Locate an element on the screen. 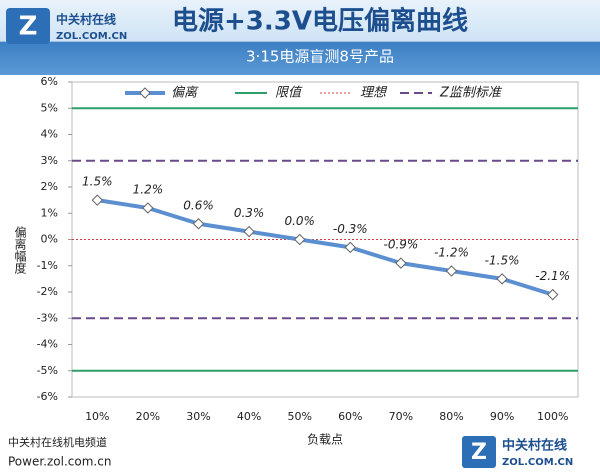 This screenshot has height=476, width=600. y-tick-label: -5% is located at coordinates (47, 370).